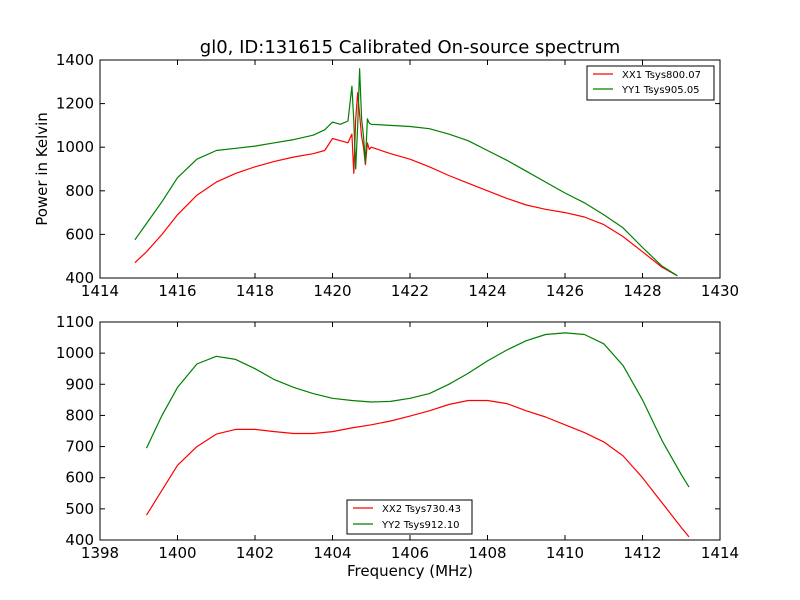  I want to click on legend-label-yy2: YY2 Tsys912.10, so click(420, 525).